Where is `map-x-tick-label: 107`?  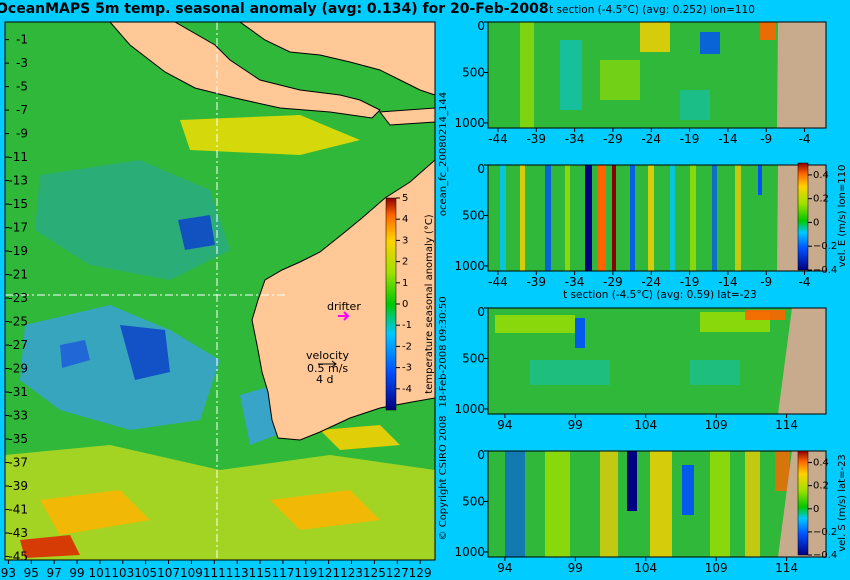
map-x-tick-label: 107 is located at coordinates (168, 573).